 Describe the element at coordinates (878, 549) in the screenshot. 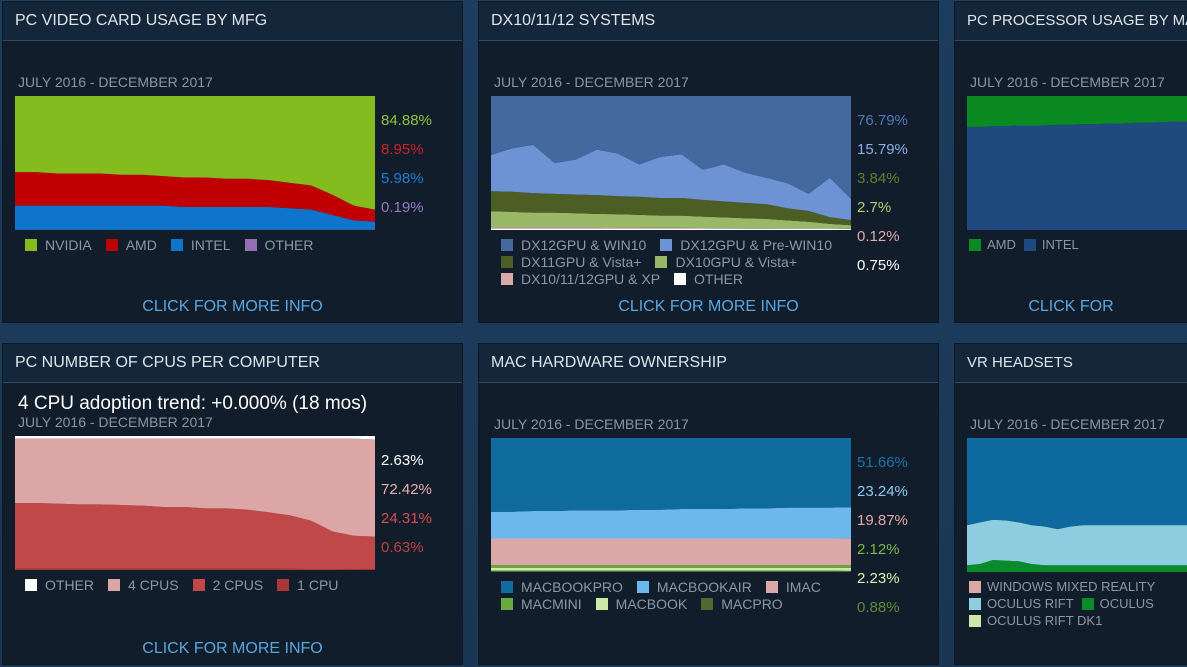

I see `percent-value: 2.12%` at that location.